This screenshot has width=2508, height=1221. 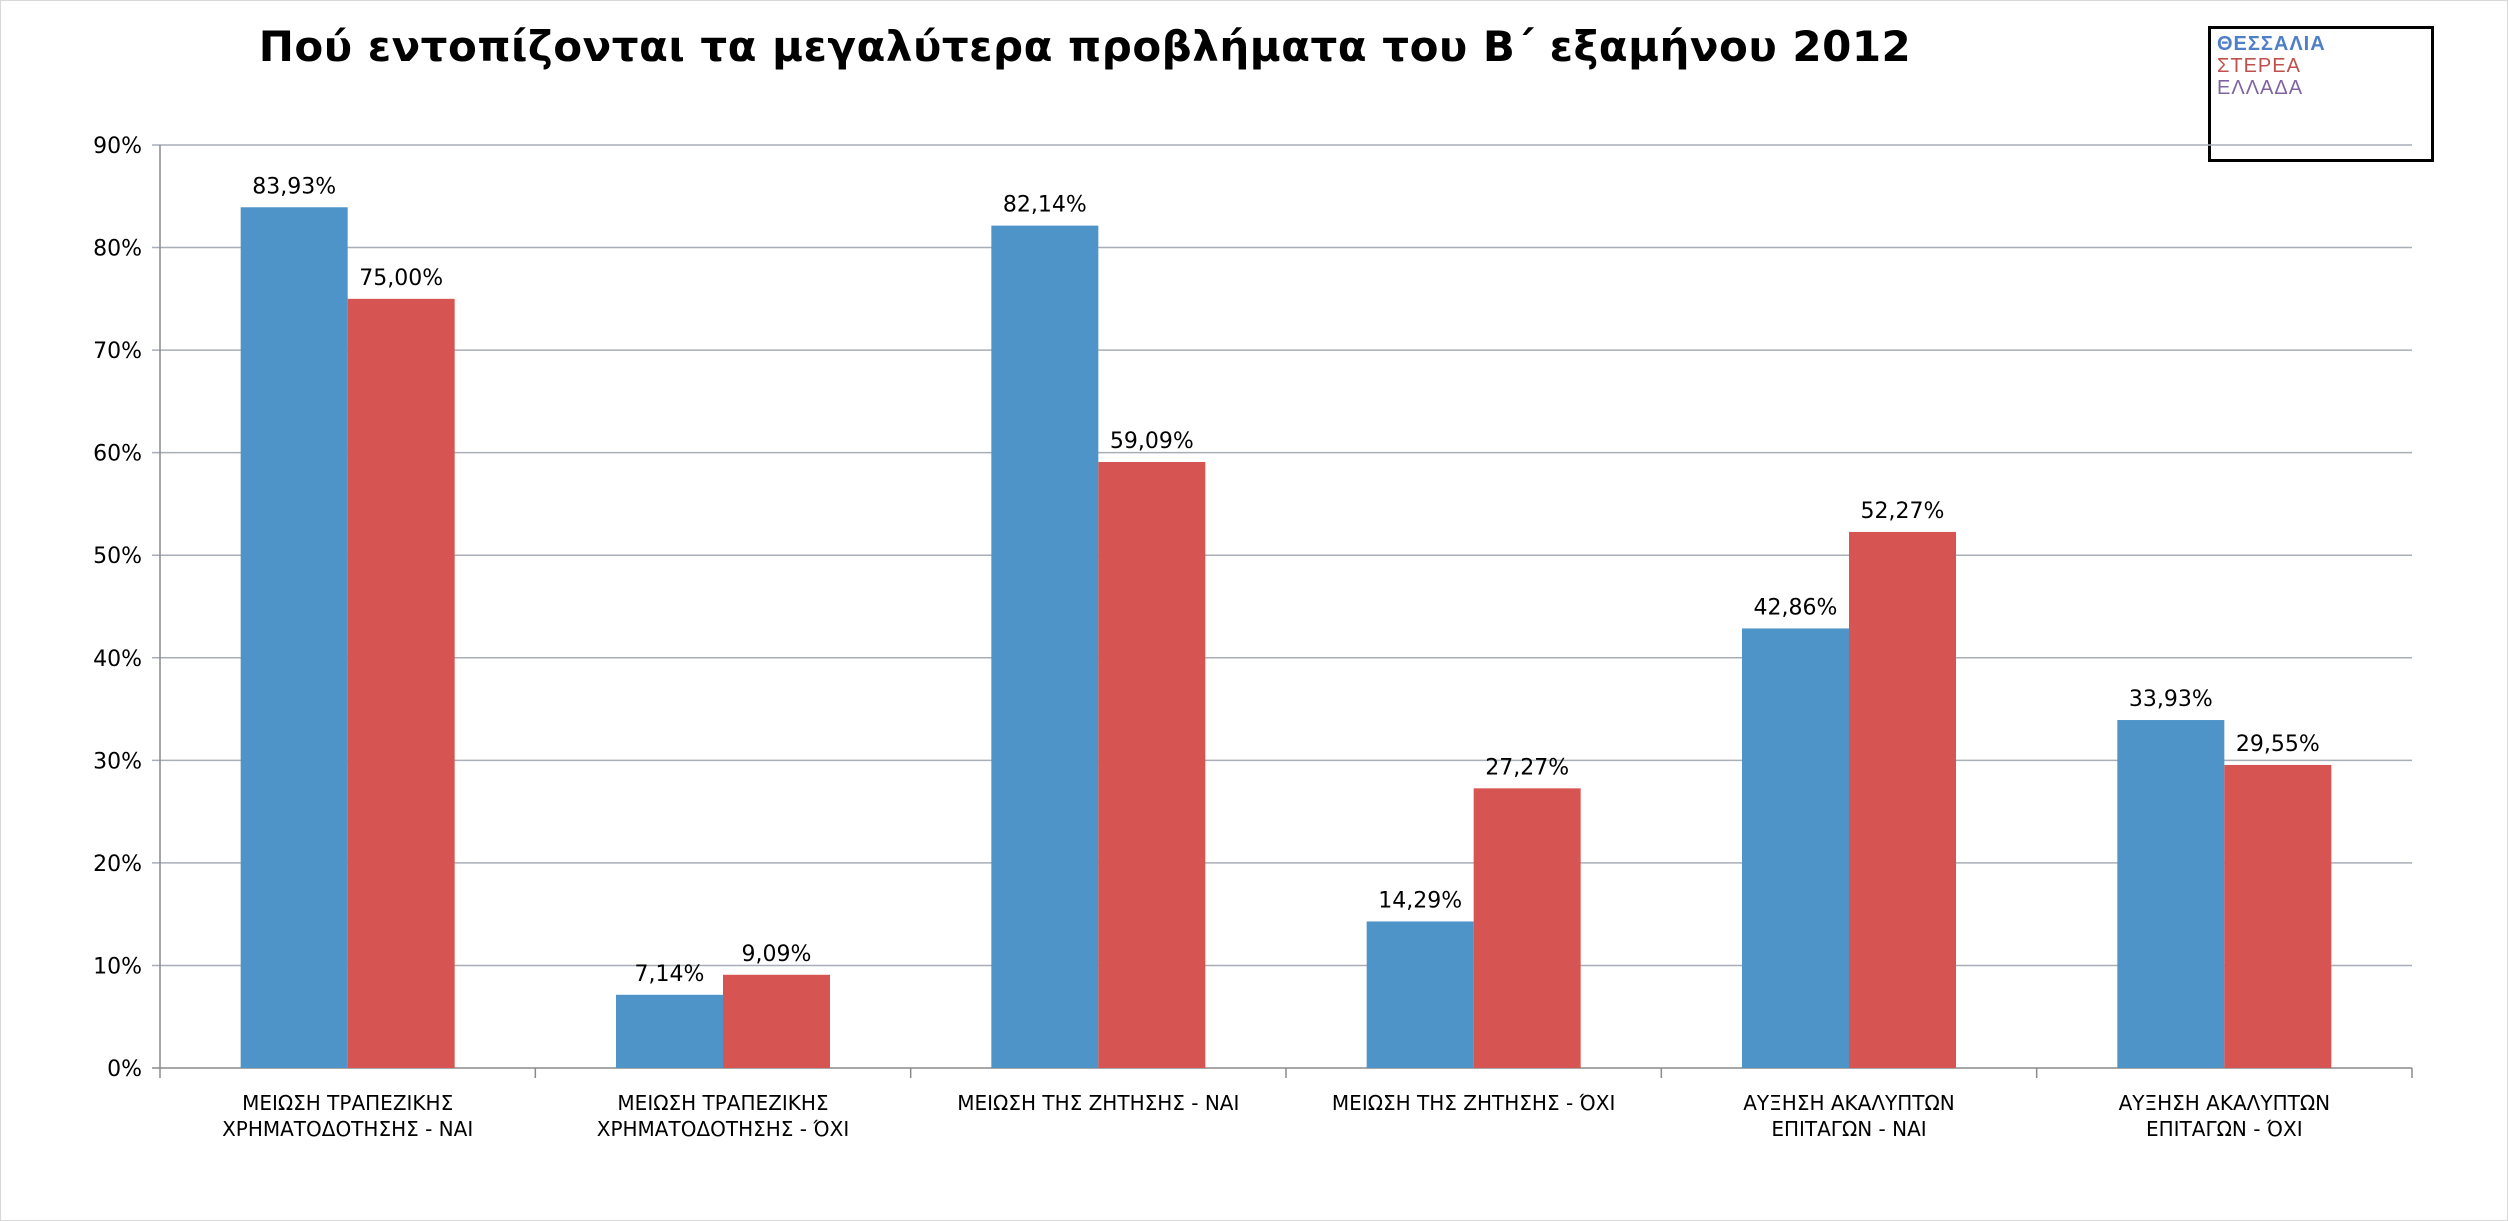 I want to click on y-tick-label: 80%, so click(x=117, y=249).